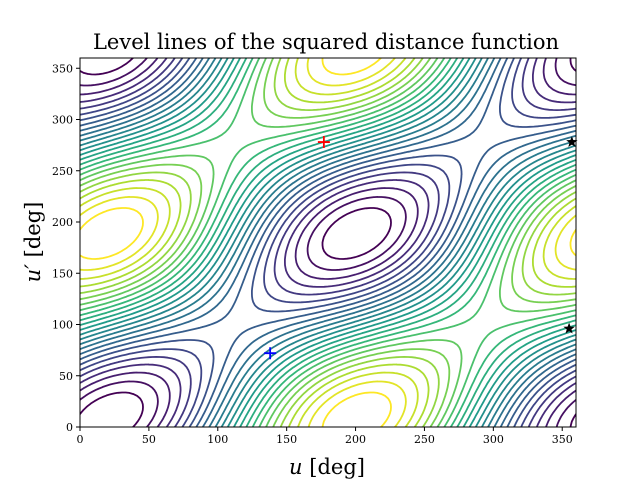  Describe the element at coordinates (325, 436) in the screenshot. I see `x-axis: 0 50 100 150 200 250 300 350` at that location.